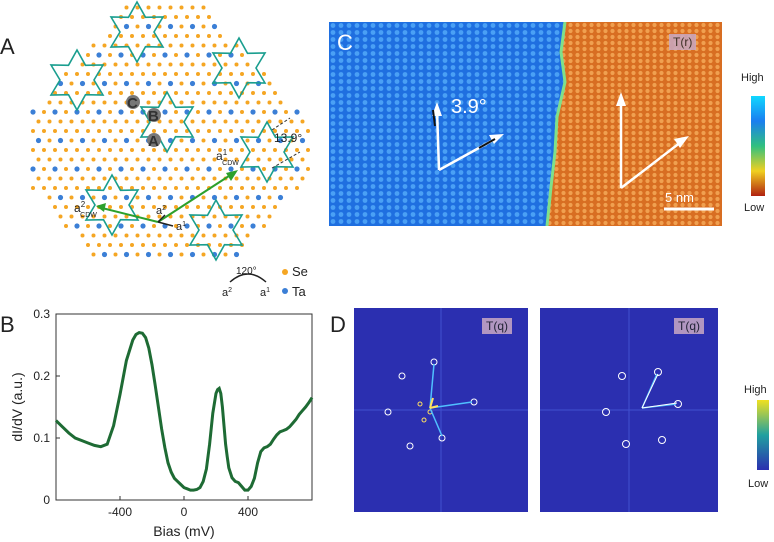 This screenshot has width=774, height=542. I want to click on panel-c-tag: T(r), so click(683, 42).